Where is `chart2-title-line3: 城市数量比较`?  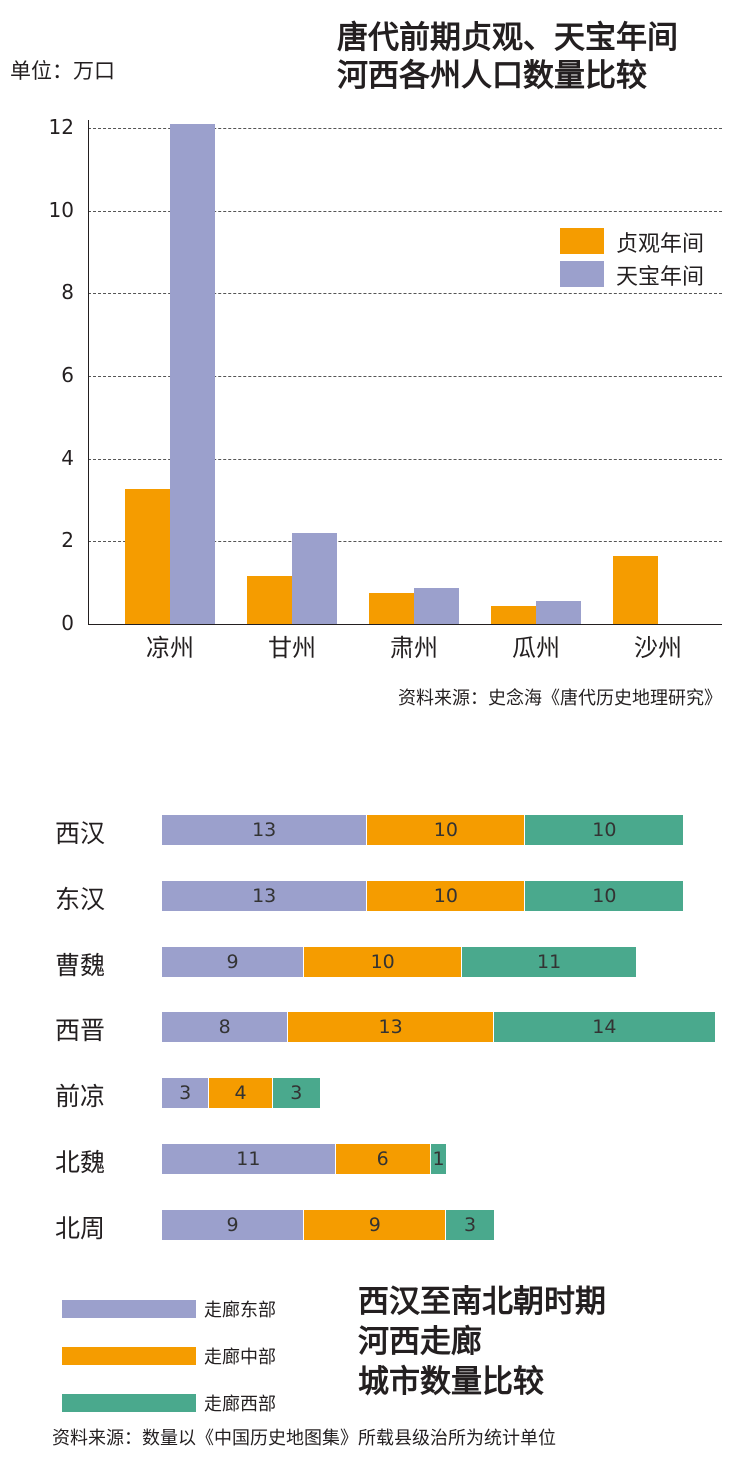 chart2-title-line3: 城市数量比较 is located at coordinates (451, 1382).